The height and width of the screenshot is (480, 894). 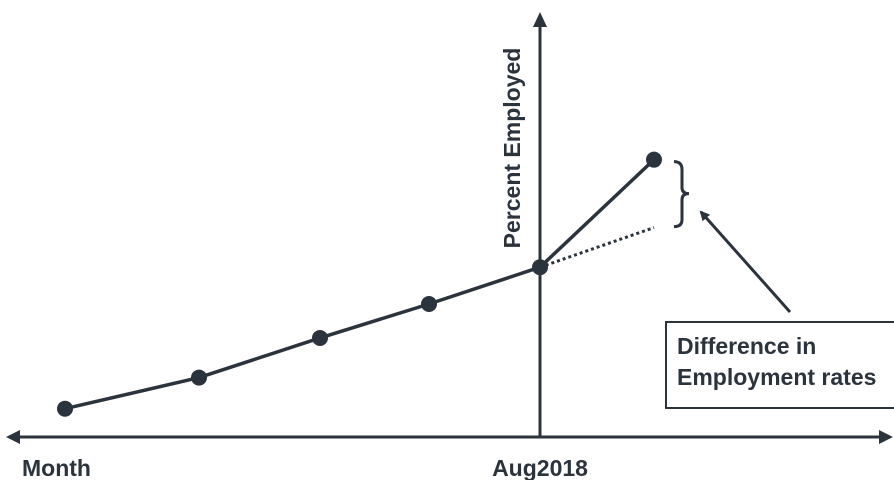 I want to click on x-marker-label: Aug2018, so click(x=540, y=467).